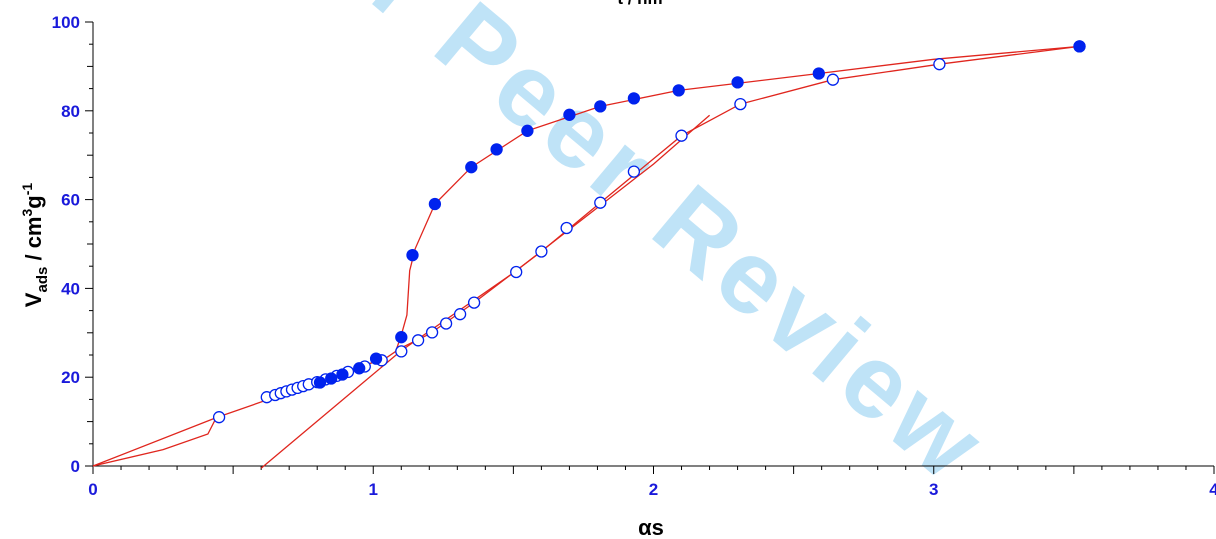 The image size is (1216, 539). What do you see at coordinates (70, 377) in the screenshot?
I see `y-tick-label: 20` at bounding box center [70, 377].